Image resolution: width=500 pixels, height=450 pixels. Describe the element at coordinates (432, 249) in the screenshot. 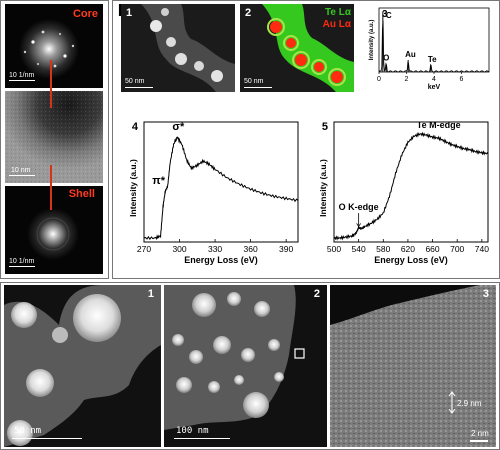

I see `eels-o-xtick-label-660: 660` at that location.